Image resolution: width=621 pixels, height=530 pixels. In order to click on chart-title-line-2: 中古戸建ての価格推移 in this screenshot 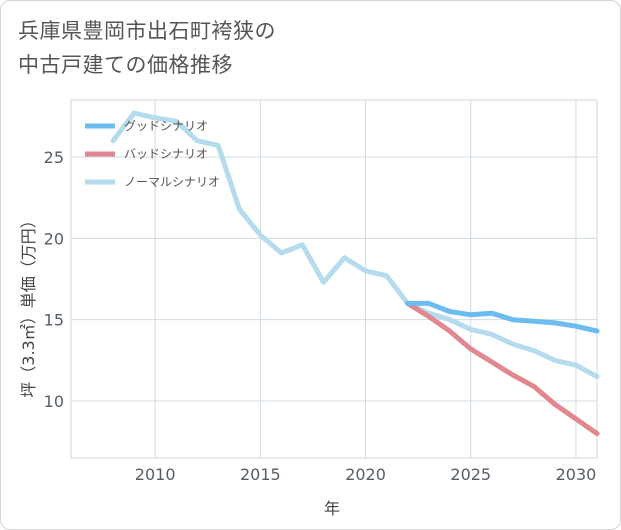, I will do `click(125, 65)`.